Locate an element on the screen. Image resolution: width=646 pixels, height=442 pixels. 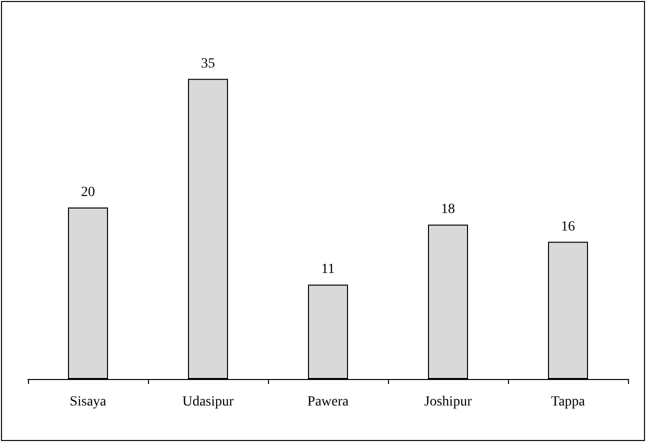
x-tick-label: Tappa is located at coordinates (568, 402).